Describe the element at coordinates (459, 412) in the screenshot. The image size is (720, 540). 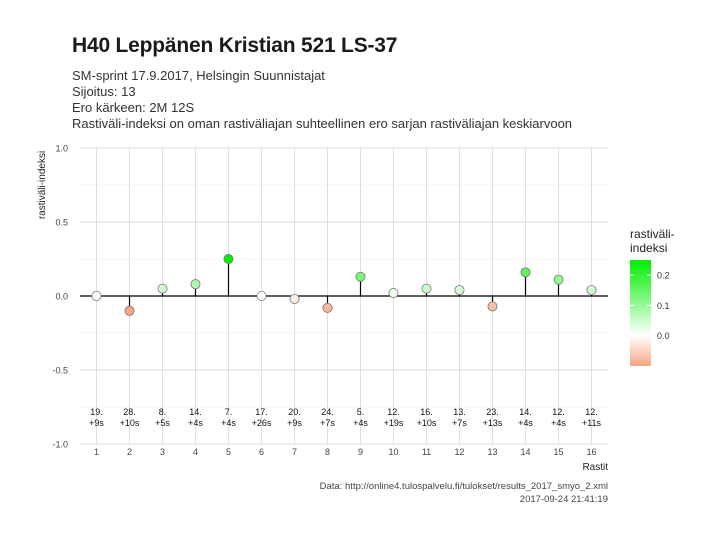
I see `split-rank-label: 13.` at that location.